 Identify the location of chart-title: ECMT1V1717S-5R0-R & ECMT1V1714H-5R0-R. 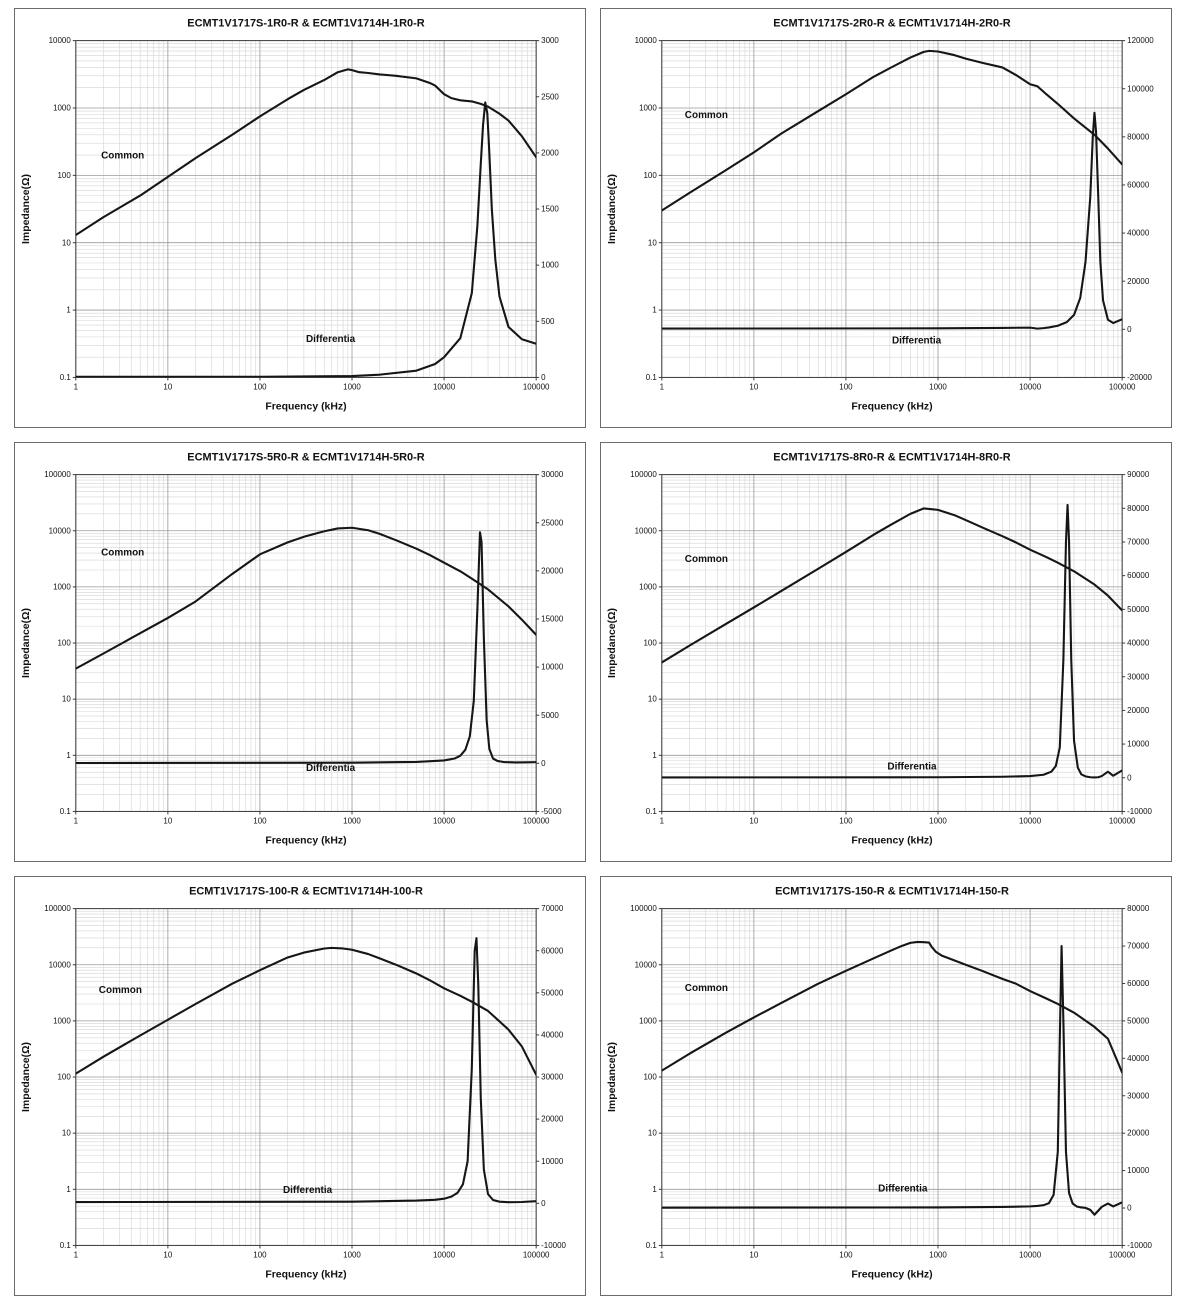
(305, 458).